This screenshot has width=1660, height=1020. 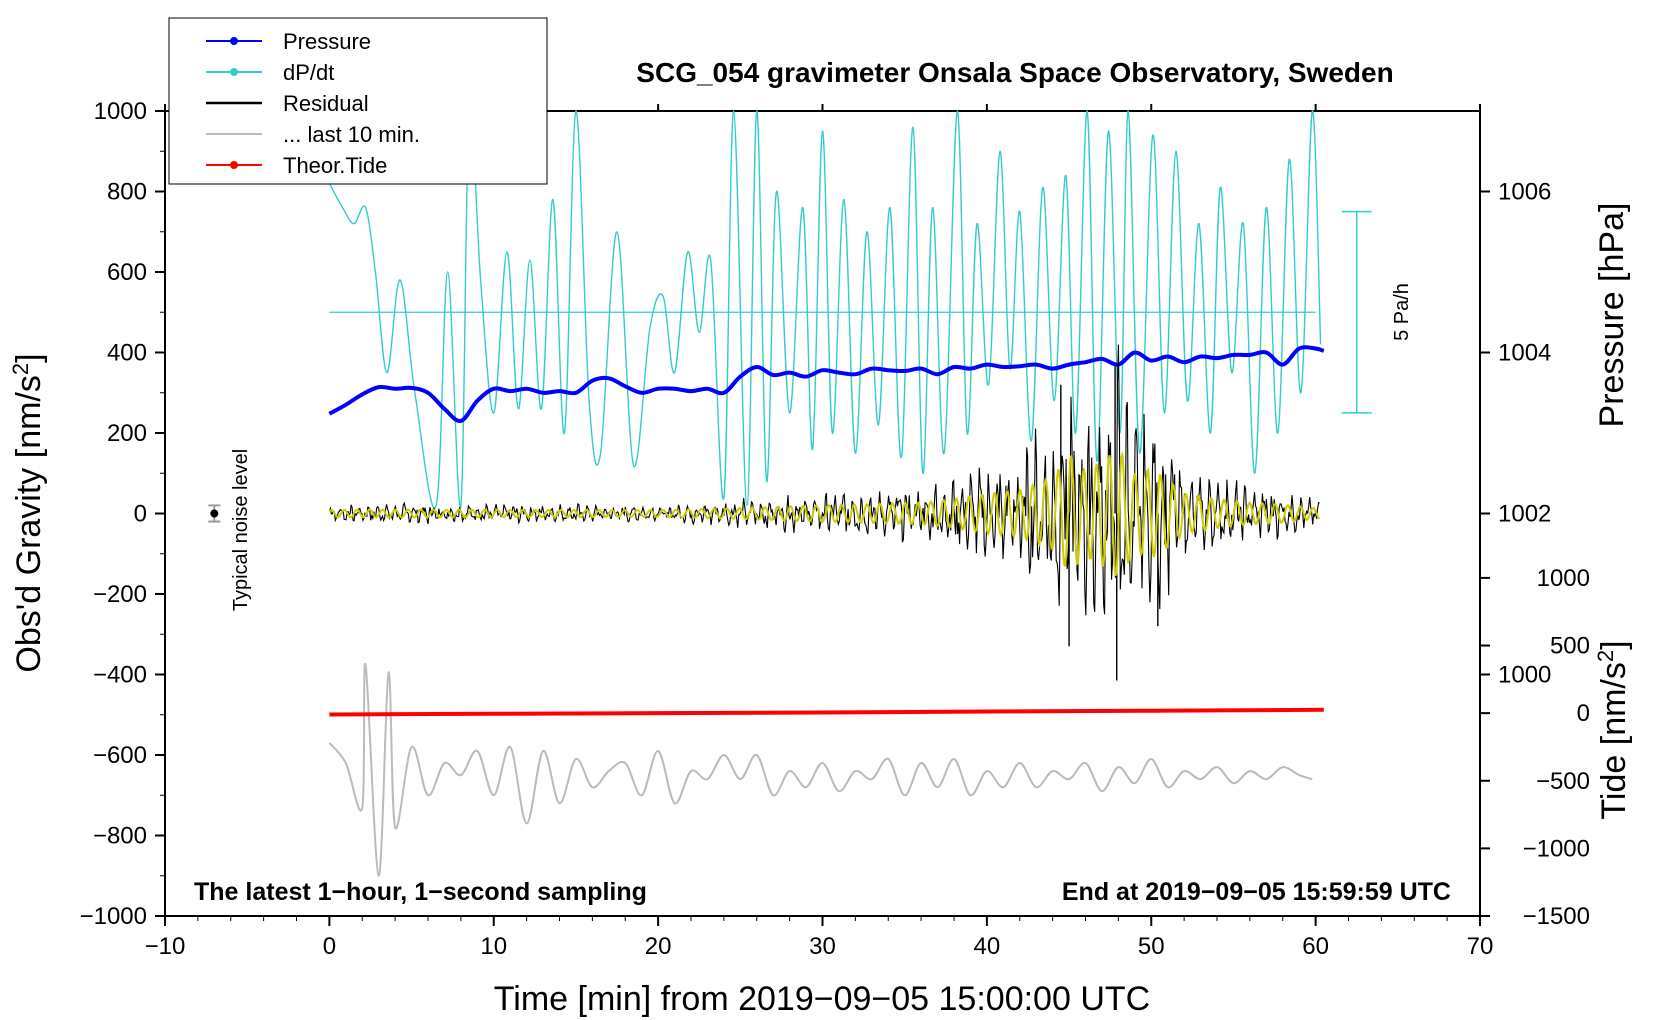 I want to click on last10-series, so click(x=820, y=770).